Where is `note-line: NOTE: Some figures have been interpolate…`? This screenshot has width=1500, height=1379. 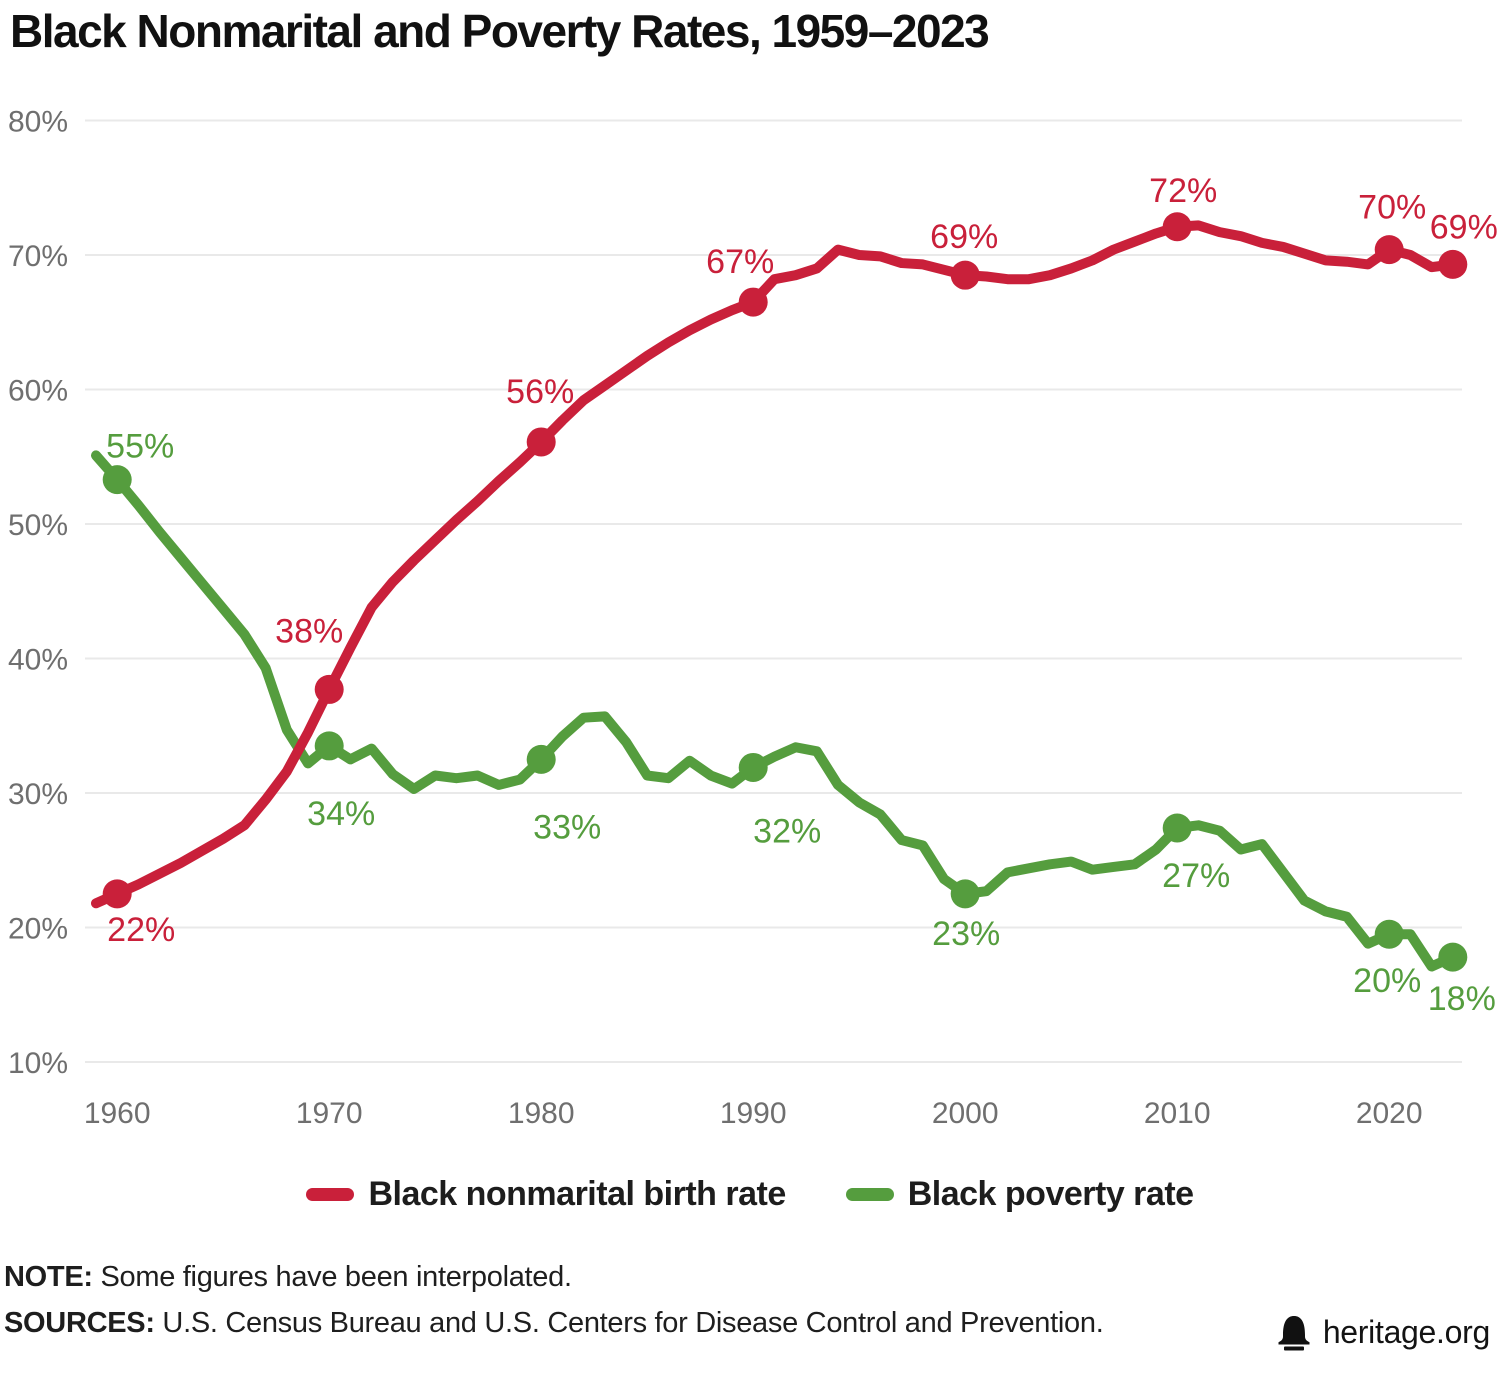 note-line: NOTE: Some figures have been interpolate… is located at coordinates (747, 1277).